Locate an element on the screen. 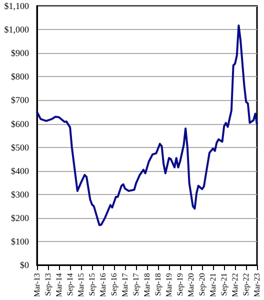 This screenshot has height=300, width=264. x-tick-label: Mar-23 is located at coordinates (257, 285).